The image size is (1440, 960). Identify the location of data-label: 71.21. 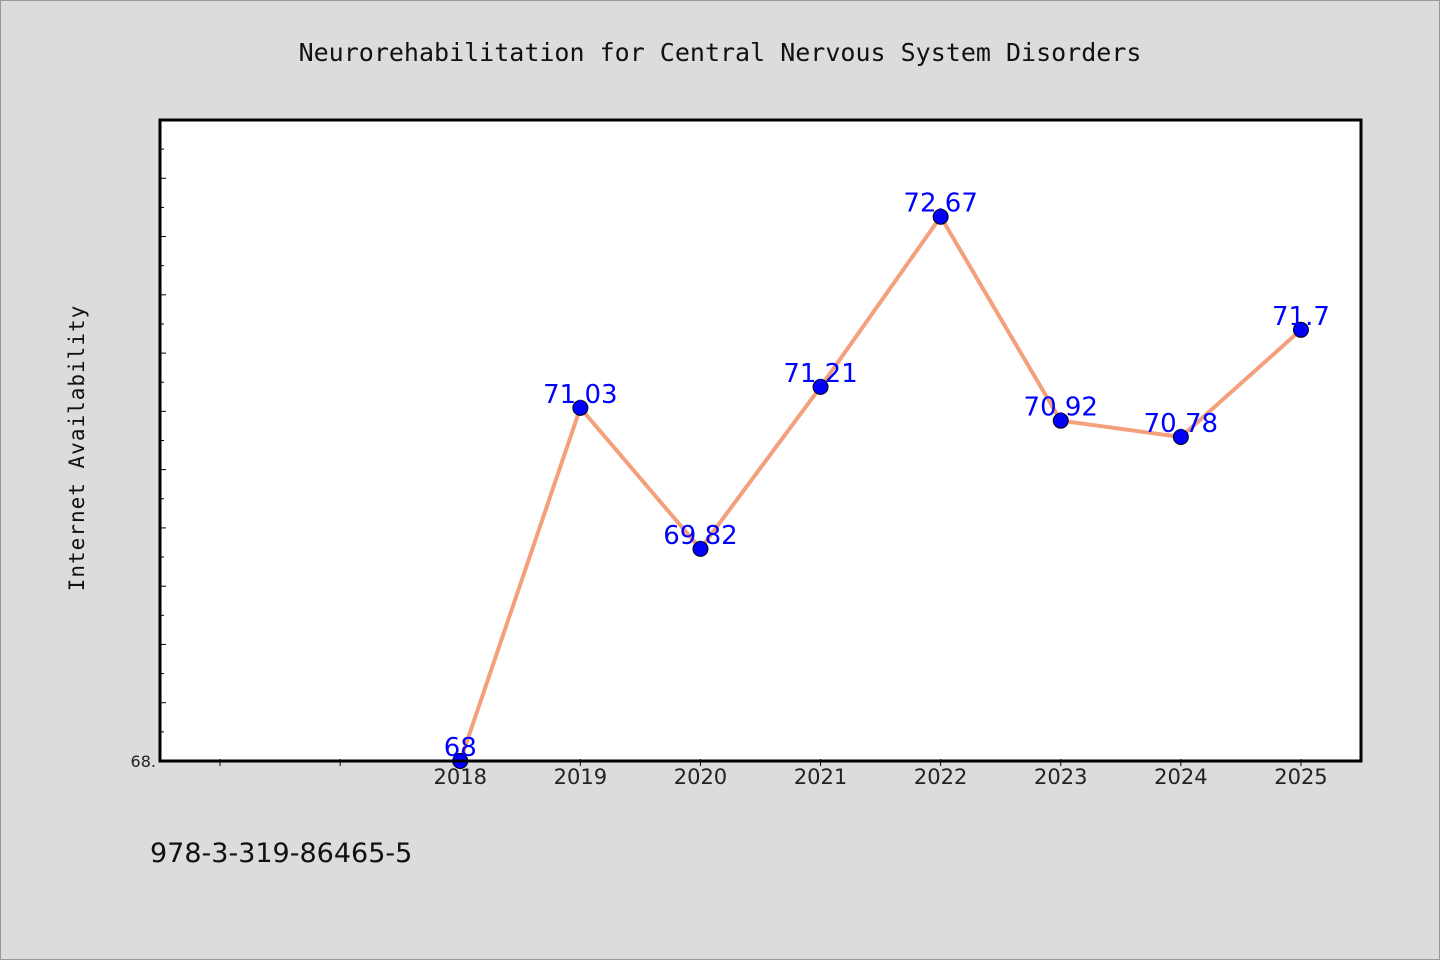
(820, 374).